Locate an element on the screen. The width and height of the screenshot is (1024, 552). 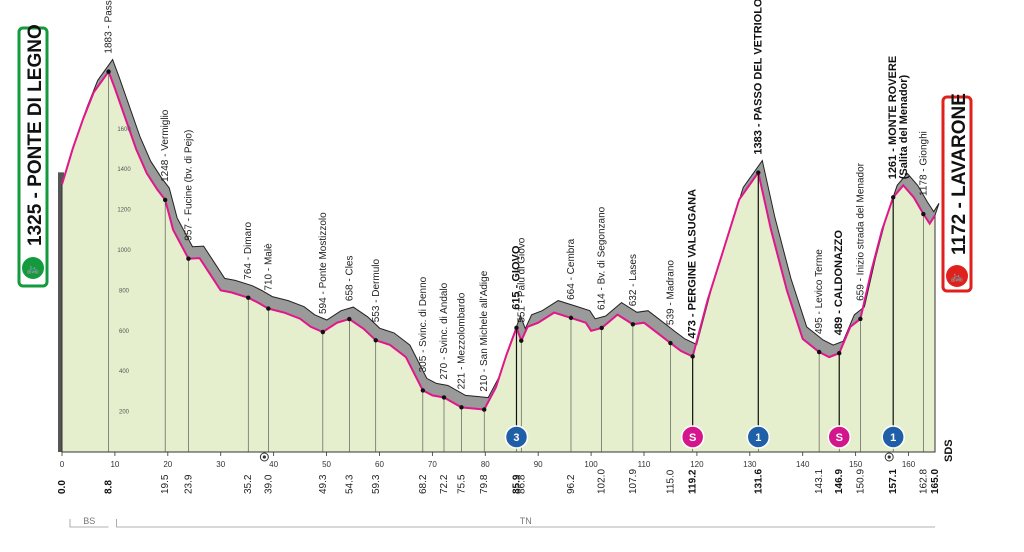
gpm-badge-label: 3 is located at coordinates (516, 438).